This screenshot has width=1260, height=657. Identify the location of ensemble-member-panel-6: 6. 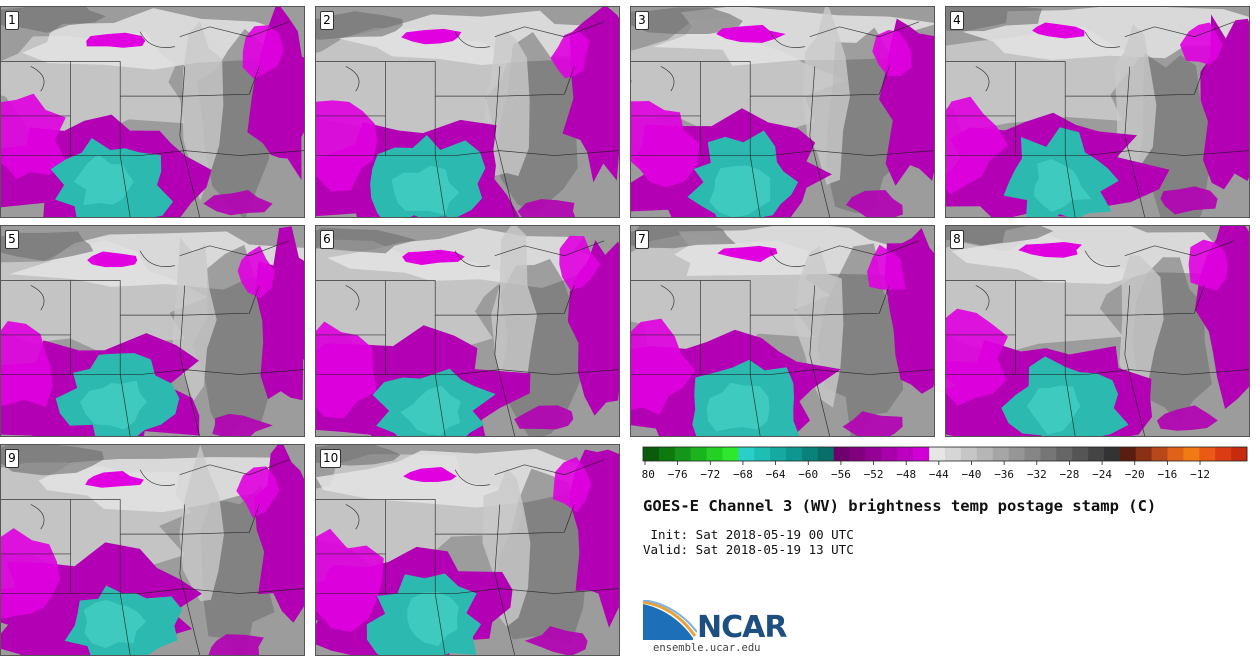
(467, 331).